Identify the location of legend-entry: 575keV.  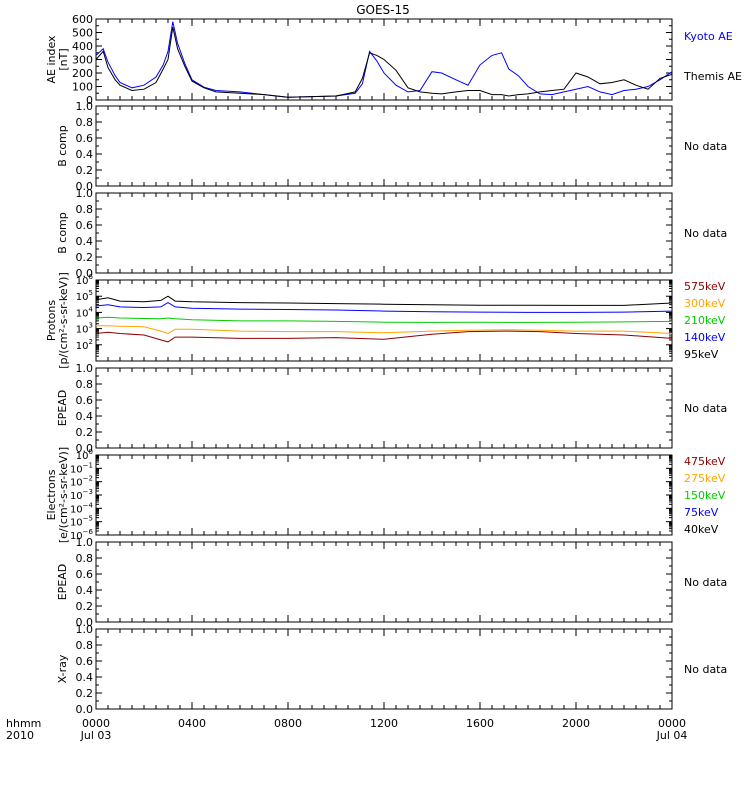
(705, 286).